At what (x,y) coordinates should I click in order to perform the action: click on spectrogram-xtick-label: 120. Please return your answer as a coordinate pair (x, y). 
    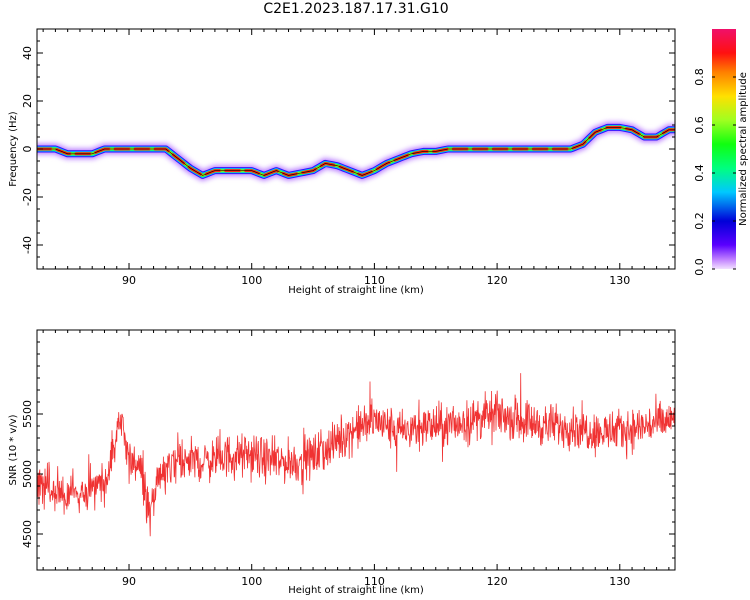
    Looking at the image, I should click on (497, 280).